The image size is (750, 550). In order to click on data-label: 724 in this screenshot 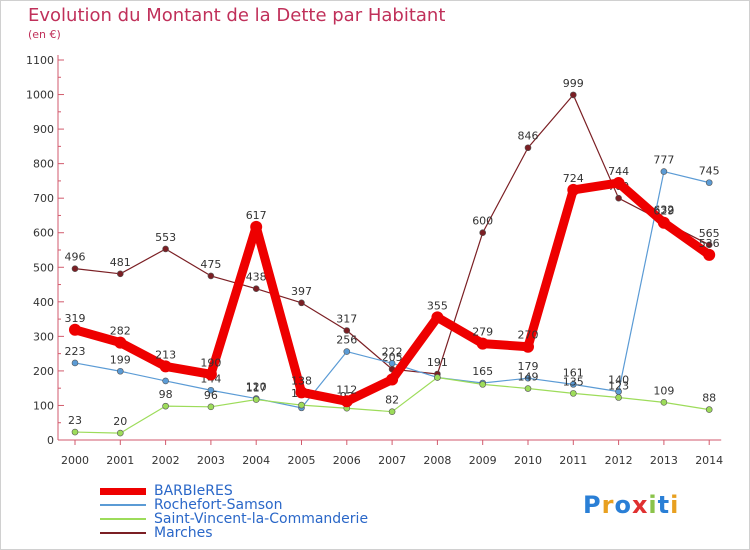, I will do `click(573, 178)`.